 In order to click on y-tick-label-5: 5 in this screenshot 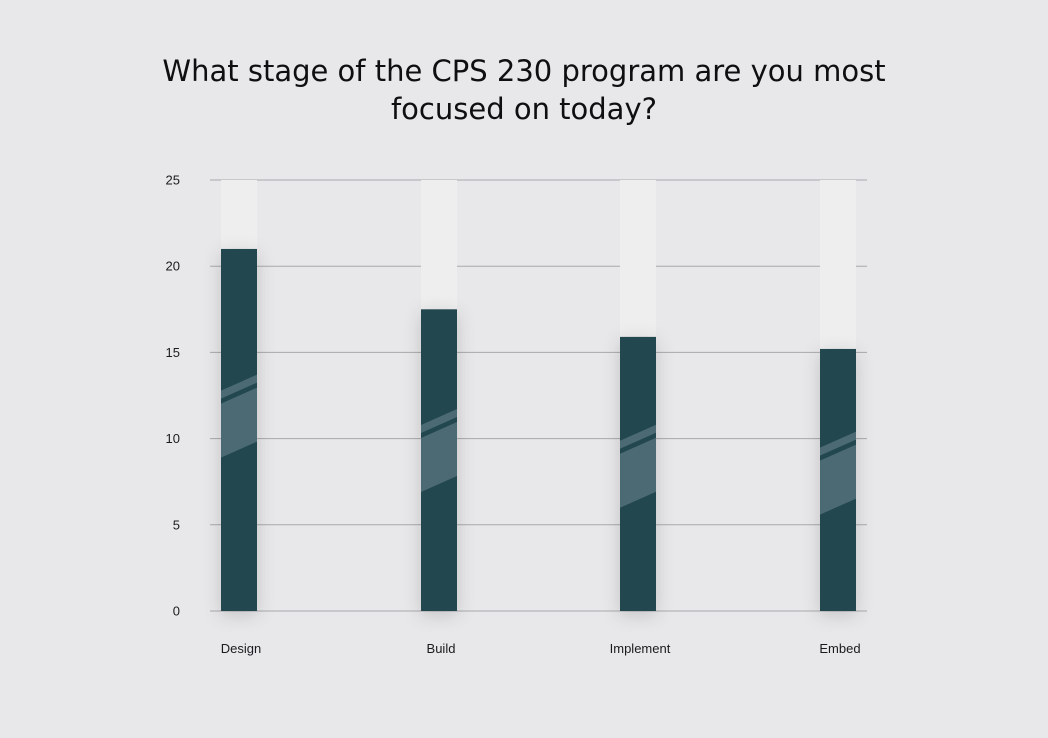, I will do `click(176, 524)`.